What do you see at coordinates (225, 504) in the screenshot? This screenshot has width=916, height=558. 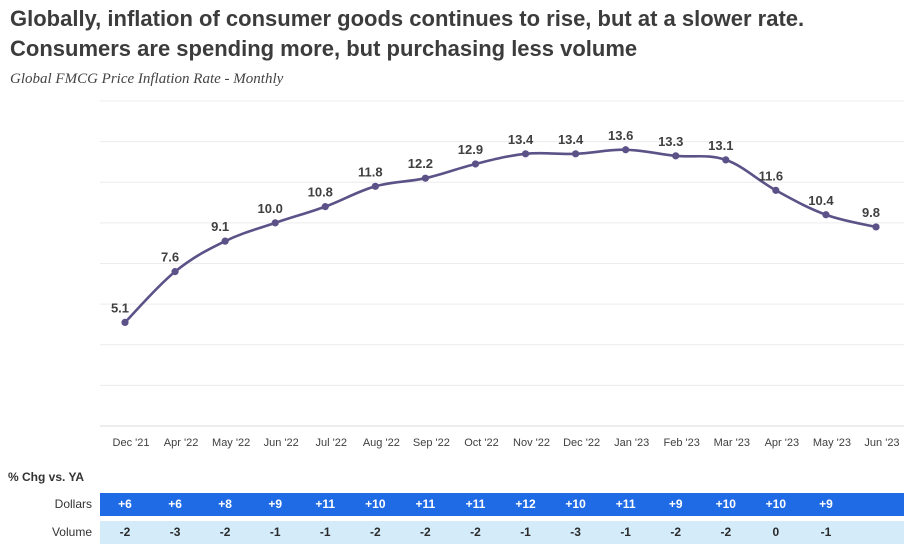 I see `dollars-cell: +8` at bounding box center [225, 504].